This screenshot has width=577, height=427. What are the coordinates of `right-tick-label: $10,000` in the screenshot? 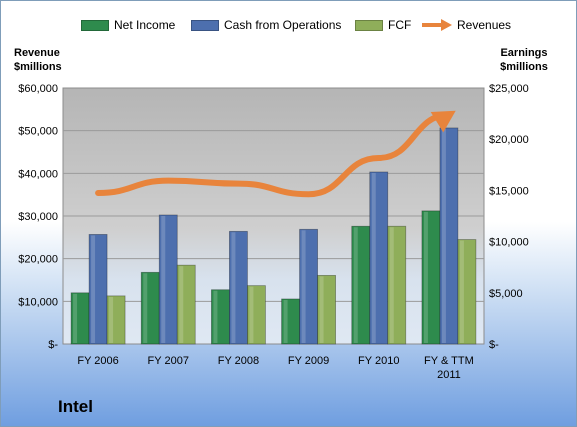 It's located at (509, 243).